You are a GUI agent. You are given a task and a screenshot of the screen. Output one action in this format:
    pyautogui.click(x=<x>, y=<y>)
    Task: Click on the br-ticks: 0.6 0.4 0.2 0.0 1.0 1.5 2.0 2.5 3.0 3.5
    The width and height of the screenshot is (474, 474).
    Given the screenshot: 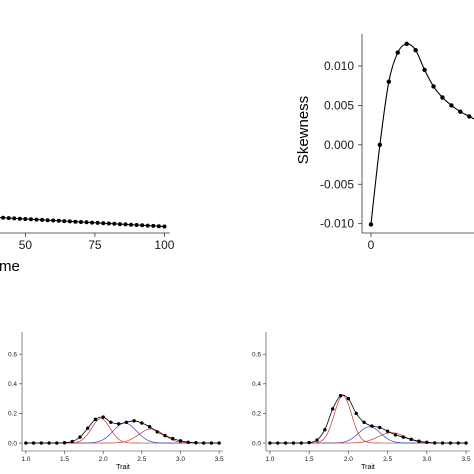 What is the action you would take?
    pyautogui.click(x=361, y=407)
    